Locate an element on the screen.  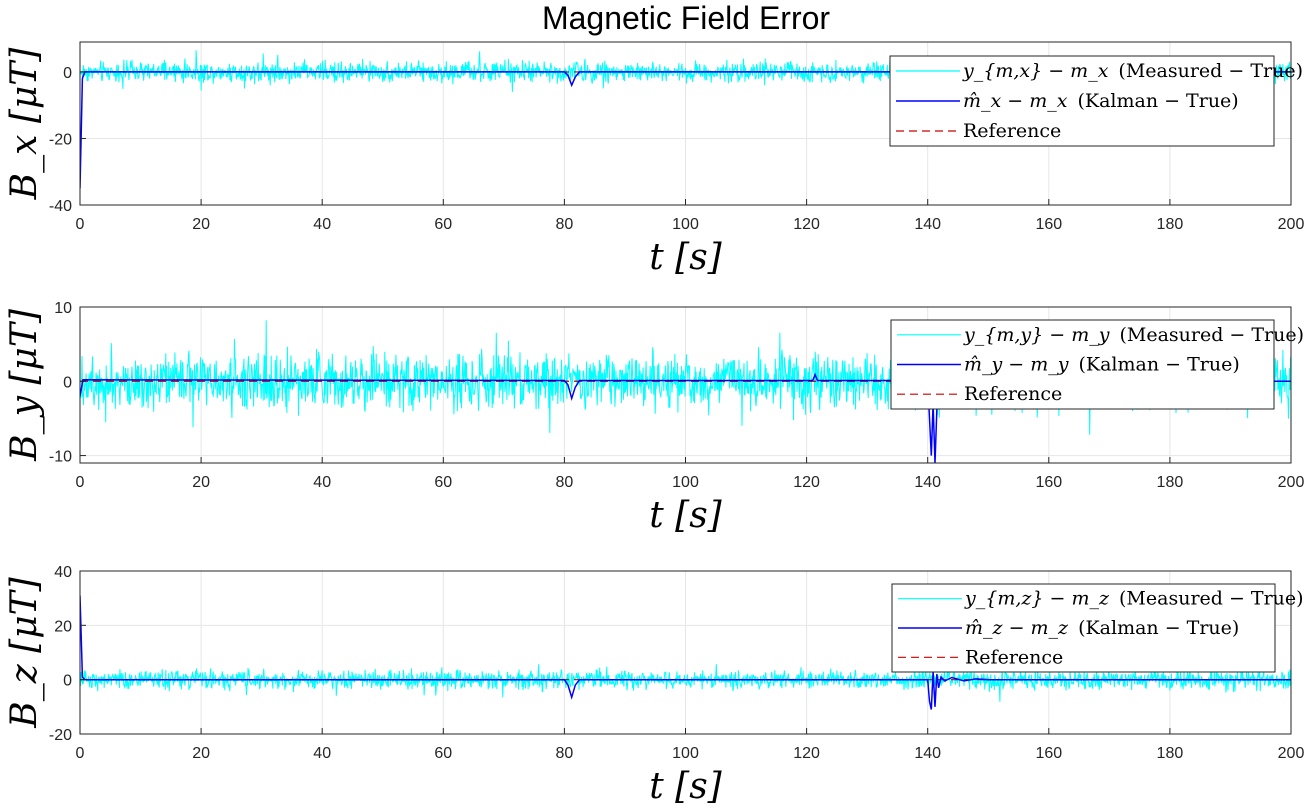
series-measured-line is located at coordinates (685, 680).